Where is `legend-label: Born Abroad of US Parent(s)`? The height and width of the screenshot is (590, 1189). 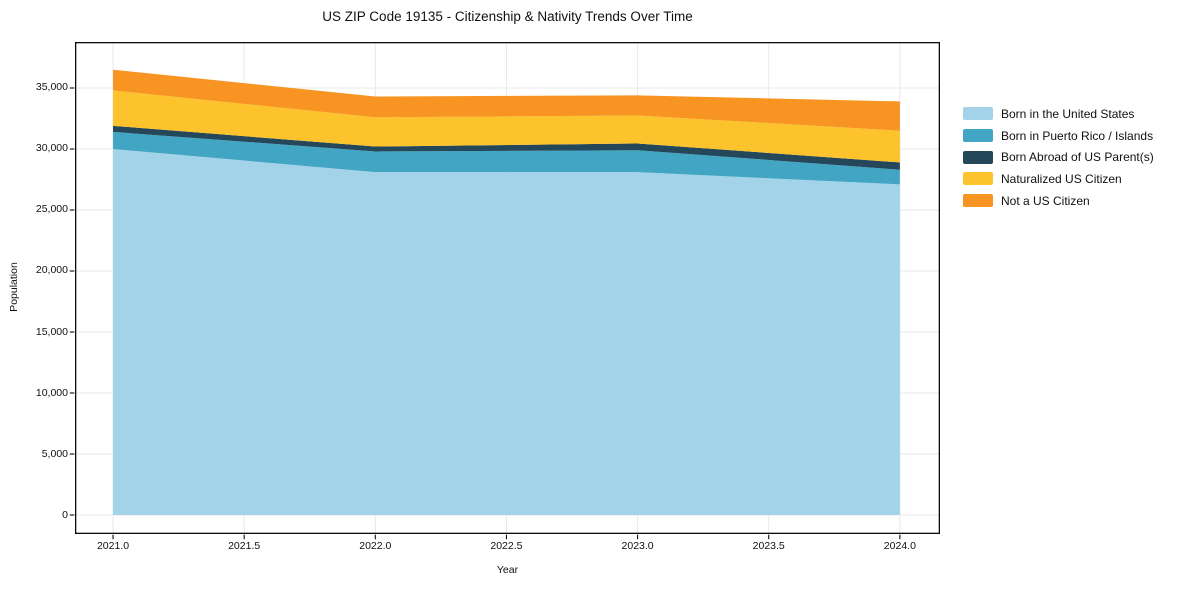 legend-label: Born Abroad of US Parent(s) is located at coordinates (1077, 157).